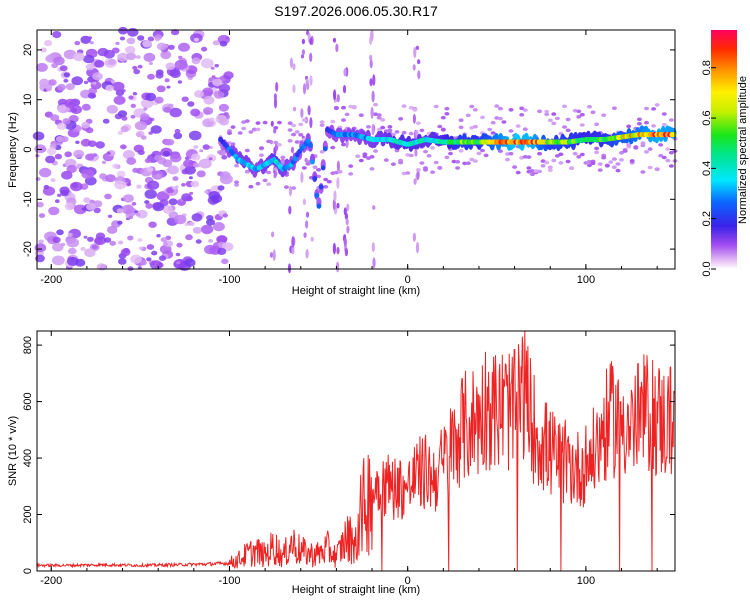 This screenshot has width=750, height=600. What do you see at coordinates (28, 50) in the screenshot?
I see `spectrogram-y-tick-label: 20` at bounding box center [28, 50].